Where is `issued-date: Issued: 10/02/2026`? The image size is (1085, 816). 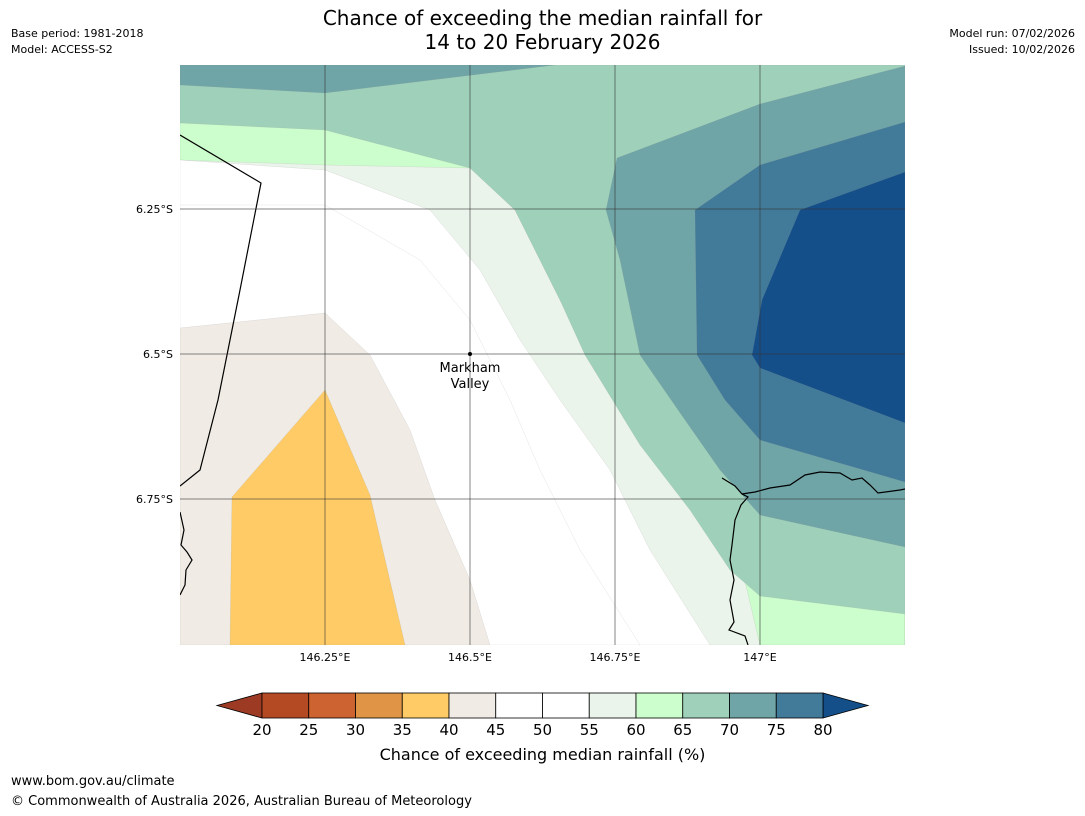
issued-date: Issued: 10/02/2026 is located at coordinates (1021, 49).